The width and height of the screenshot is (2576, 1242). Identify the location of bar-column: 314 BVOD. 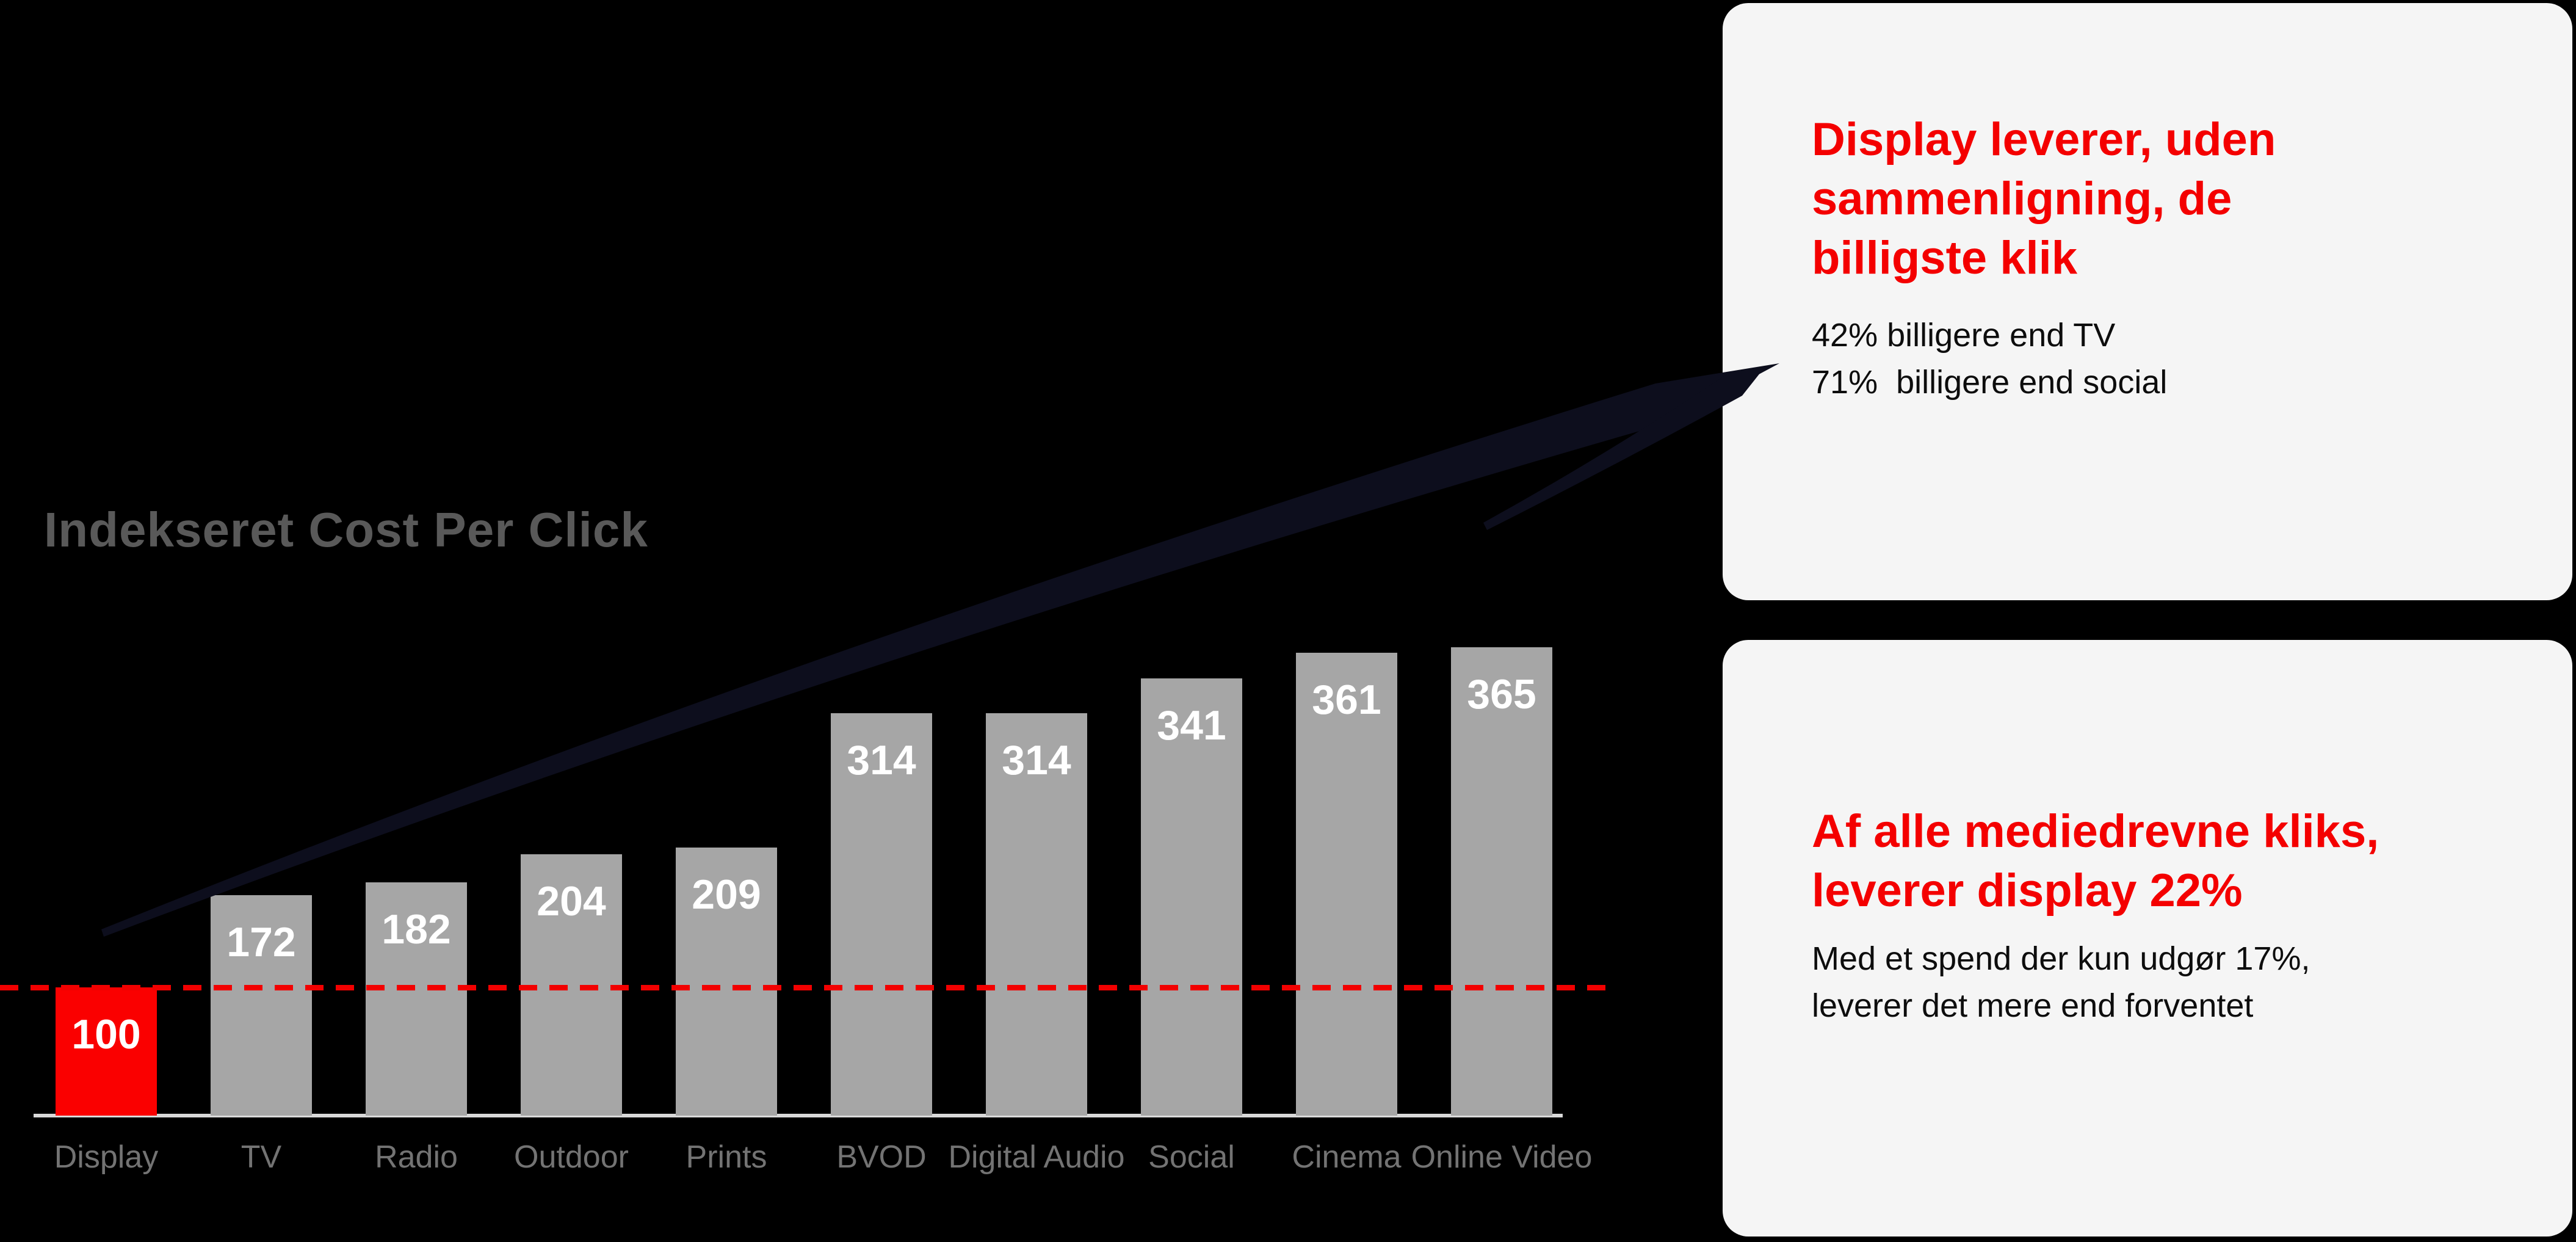
(881, 944).